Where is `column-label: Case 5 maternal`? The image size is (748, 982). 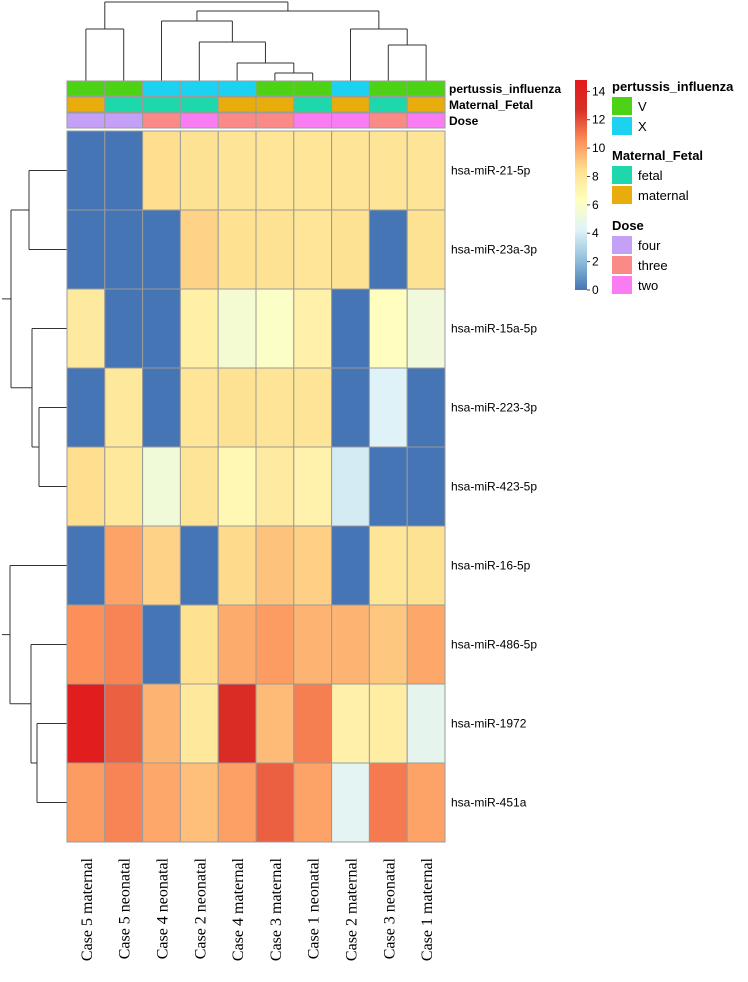
column-label: Case 5 maternal is located at coordinates (87, 909).